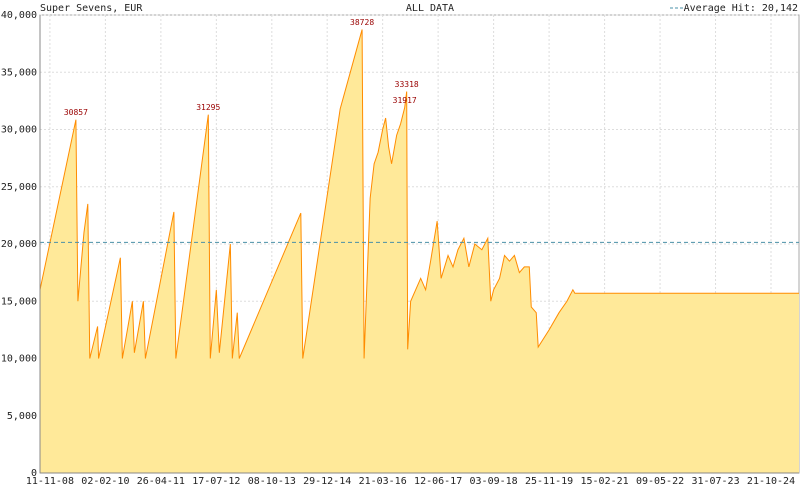 The height and width of the screenshot is (490, 800). What do you see at coordinates (19, 72) in the screenshot?
I see `y-tick-label: 35,000` at bounding box center [19, 72].